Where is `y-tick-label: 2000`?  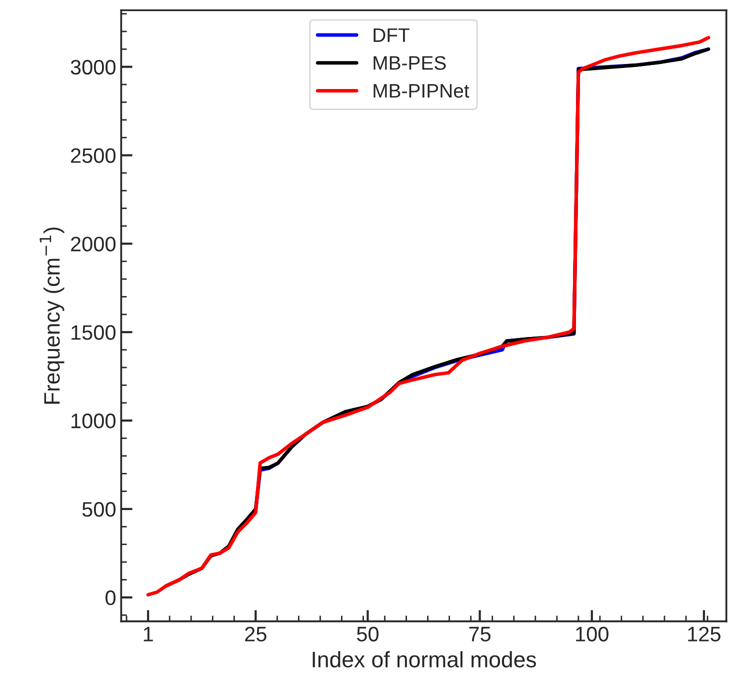
y-tick-label: 2000 is located at coordinates (93, 244).